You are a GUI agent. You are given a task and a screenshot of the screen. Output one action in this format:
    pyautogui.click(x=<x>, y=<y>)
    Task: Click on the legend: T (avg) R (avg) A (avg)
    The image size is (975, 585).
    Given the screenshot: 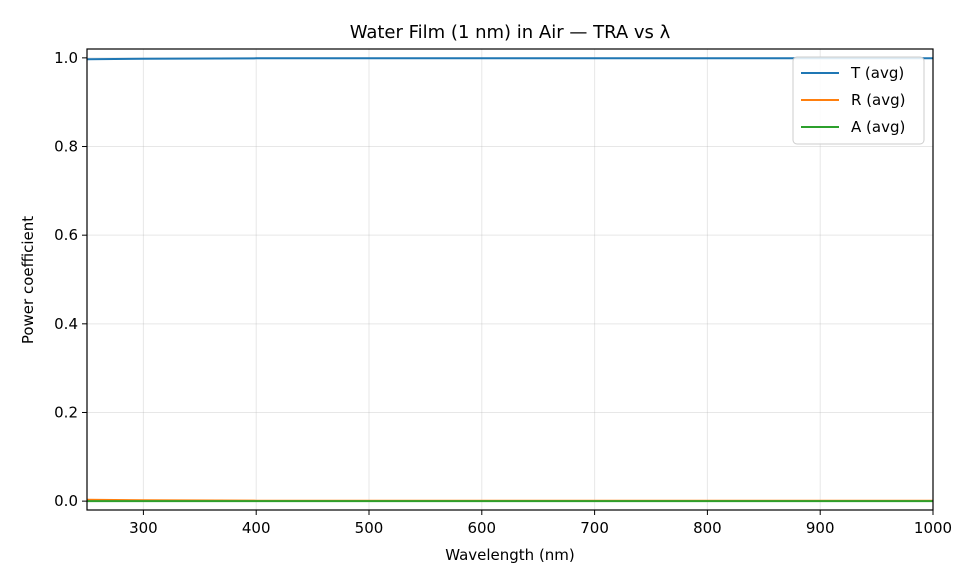 What is the action you would take?
    pyautogui.click(x=858, y=100)
    